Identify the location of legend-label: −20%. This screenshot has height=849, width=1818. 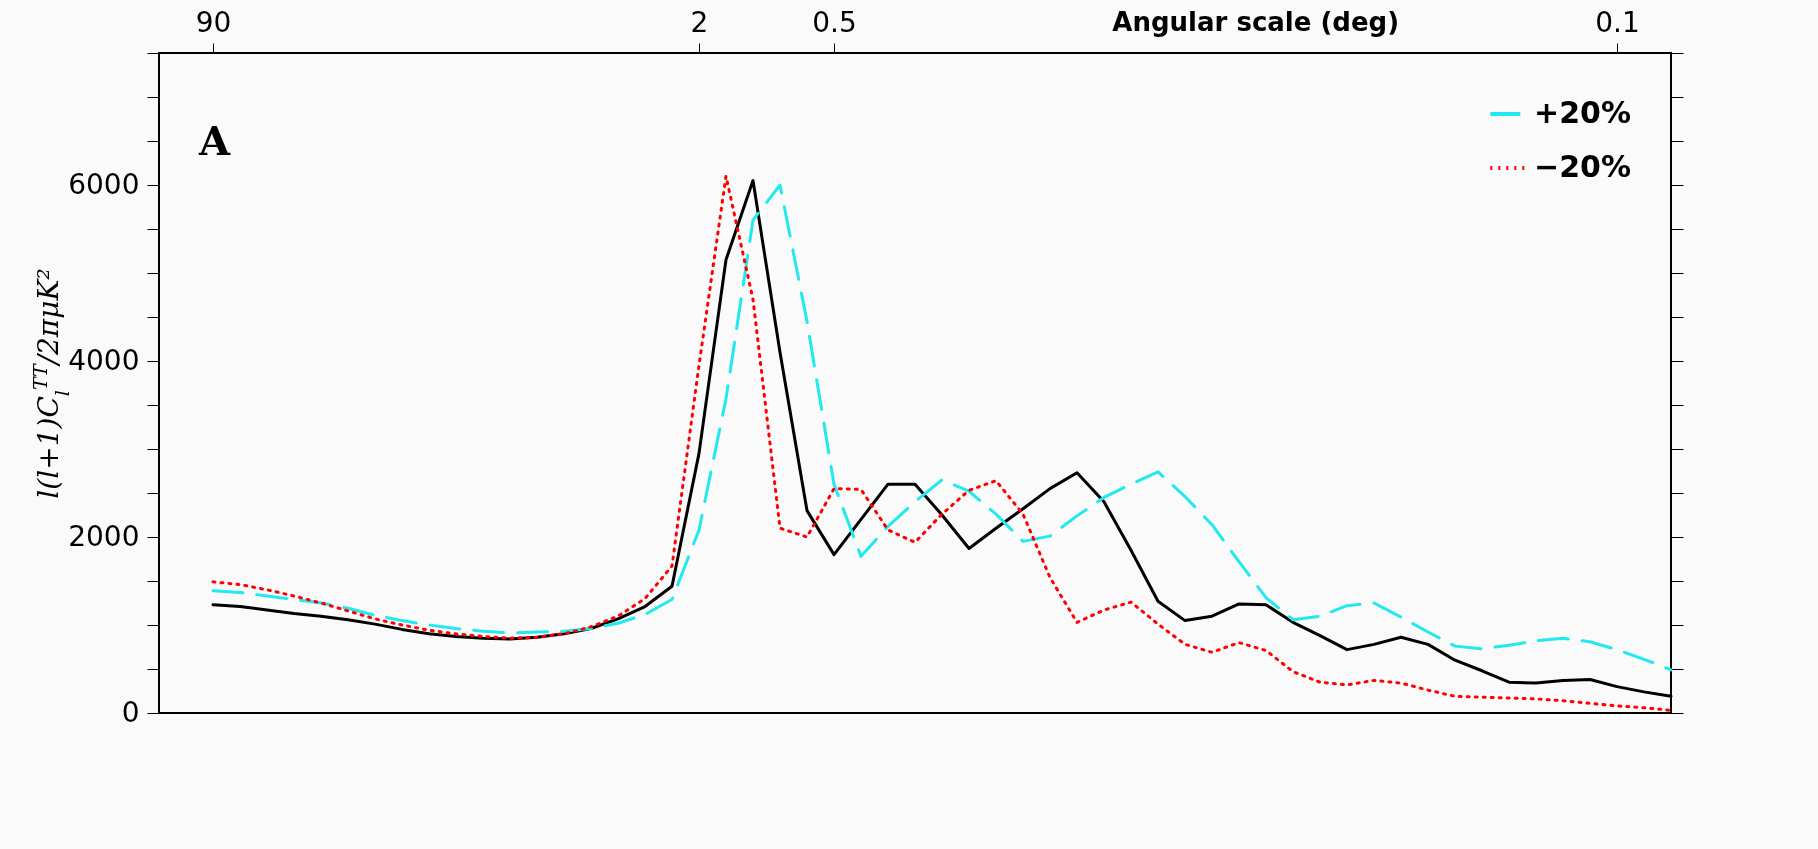
(1582, 166).